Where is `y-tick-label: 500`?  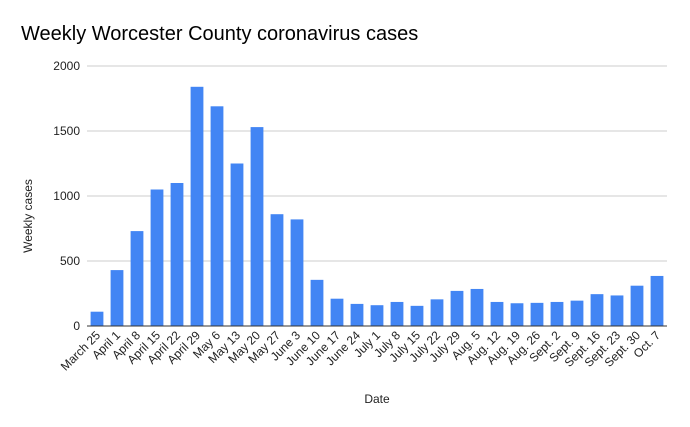 y-tick-label: 500 is located at coordinates (70, 261).